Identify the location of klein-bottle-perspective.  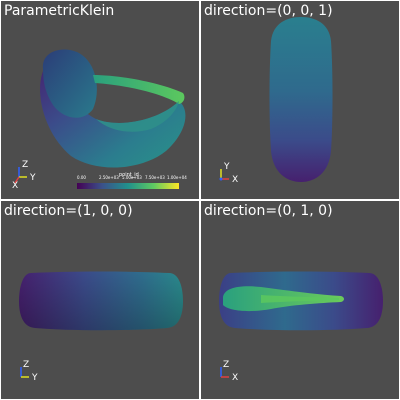
(113, 108).